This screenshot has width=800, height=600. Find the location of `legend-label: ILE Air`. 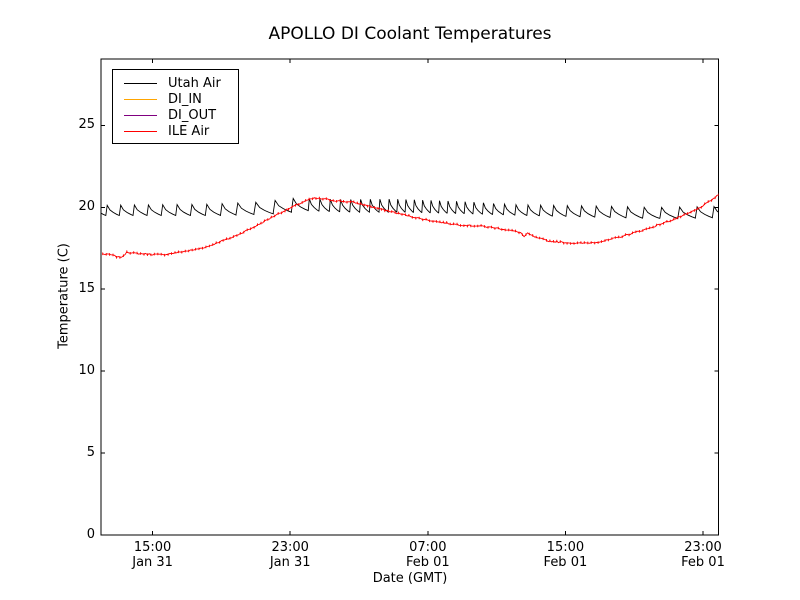

legend-label: ILE Air is located at coordinates (189, 131).